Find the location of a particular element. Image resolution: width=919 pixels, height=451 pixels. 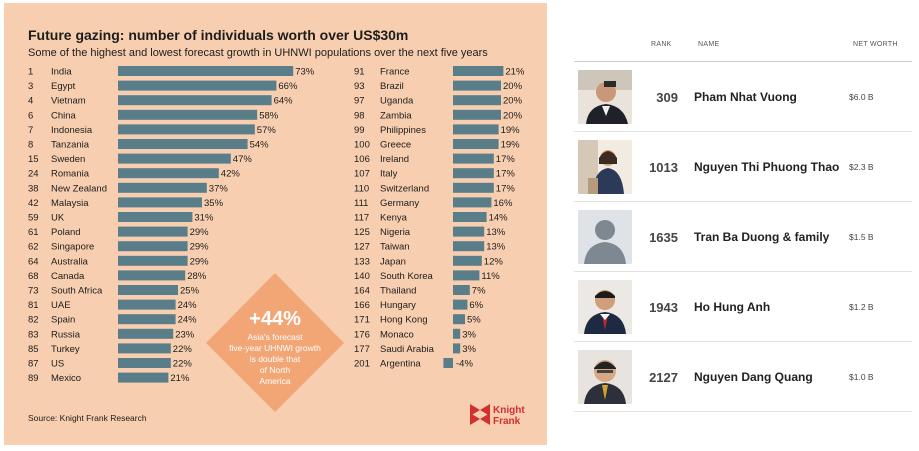

list-row: 1635 Tran Ba Duong & family $1.5 B is located at coordinates (743, 237).